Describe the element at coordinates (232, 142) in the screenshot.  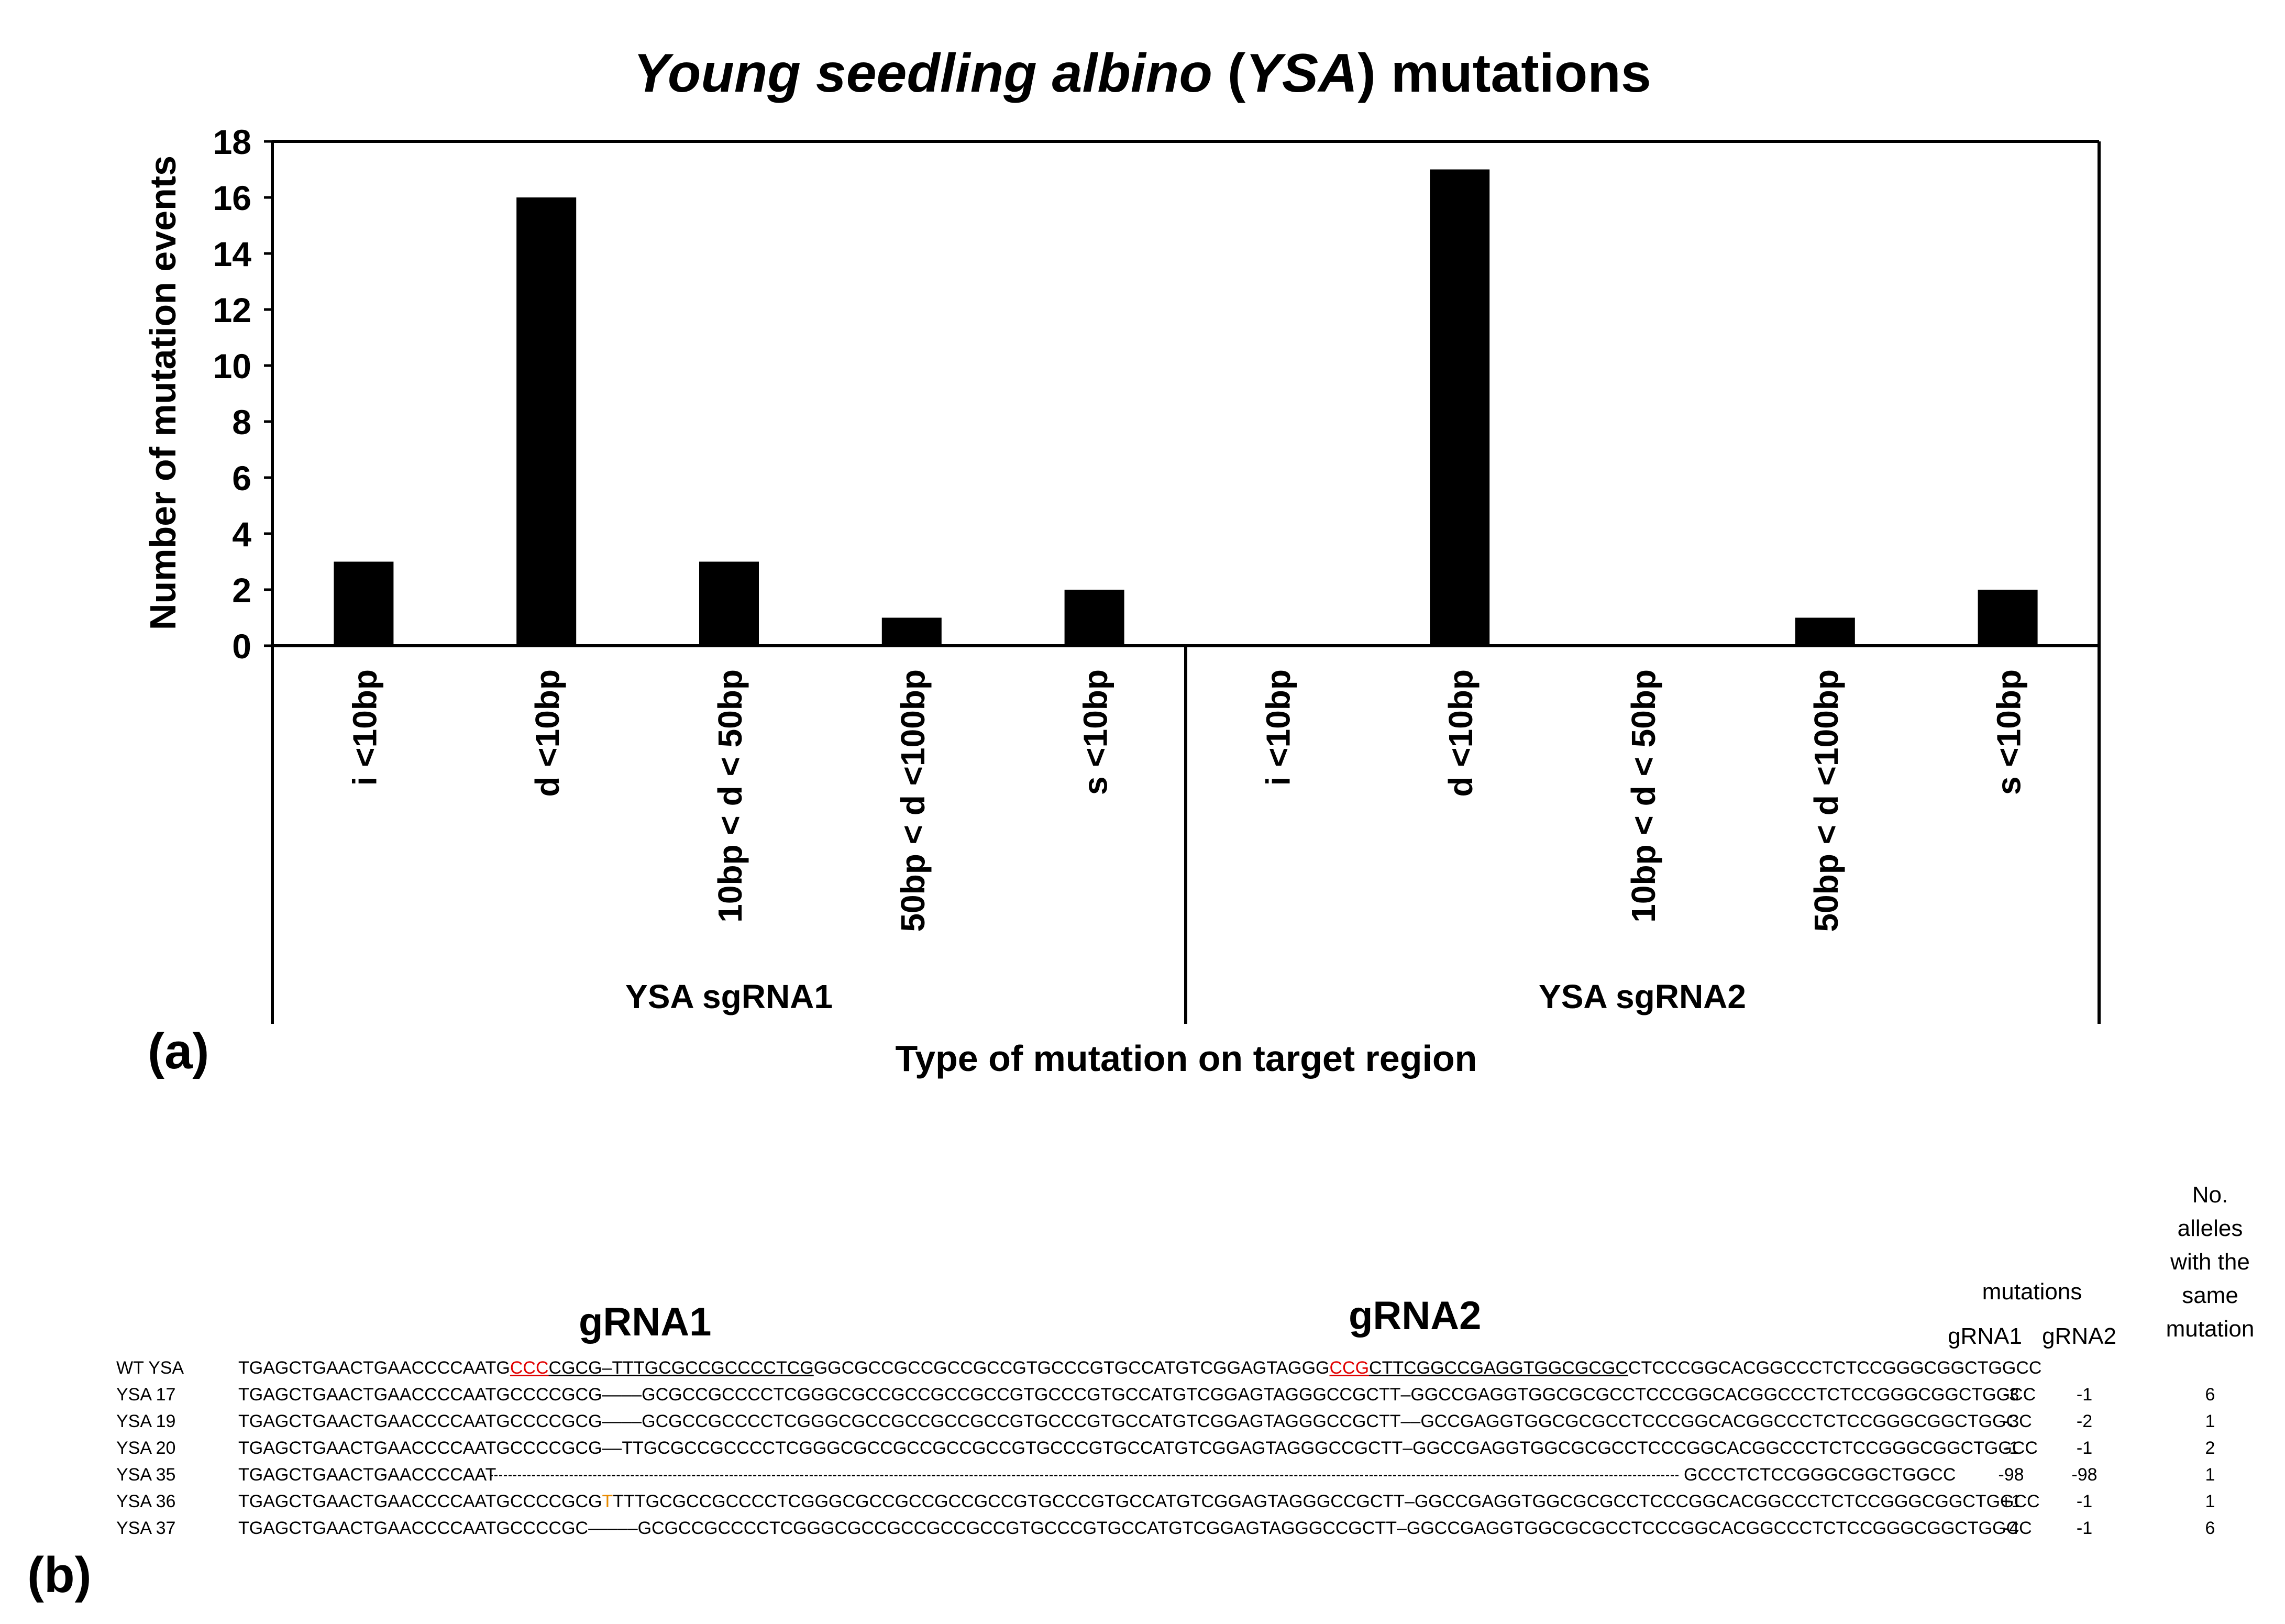
I see `y-tick-label: 18` at that location.